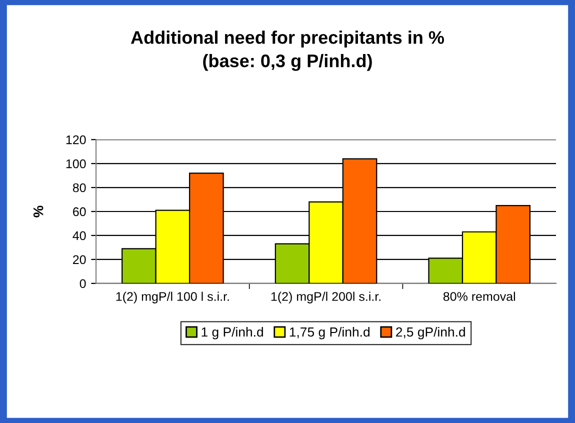  Describe the element at coordinates (479, 296) in the screenshot. I see `x-tick-label: 80% removal` at that location.